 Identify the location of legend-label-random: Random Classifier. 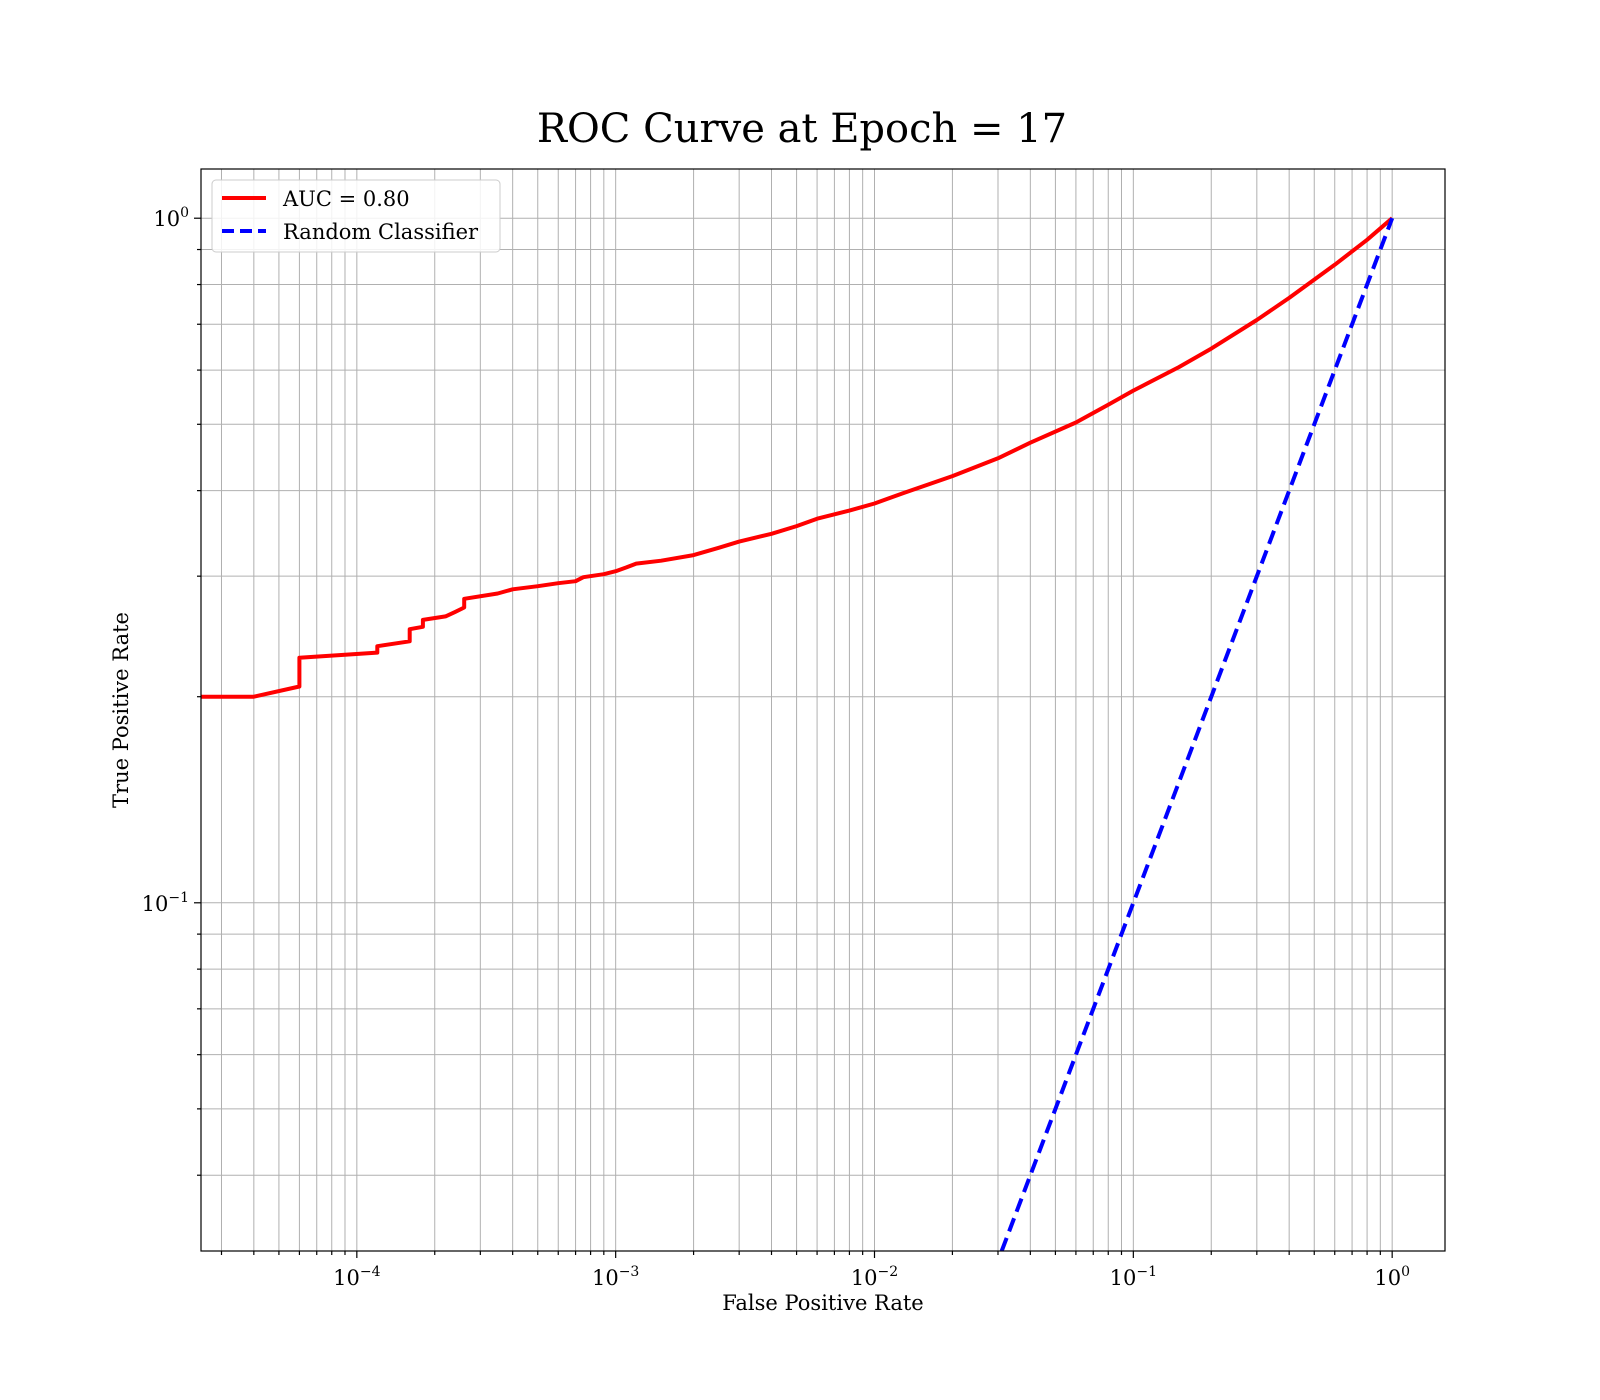
(381, 232).